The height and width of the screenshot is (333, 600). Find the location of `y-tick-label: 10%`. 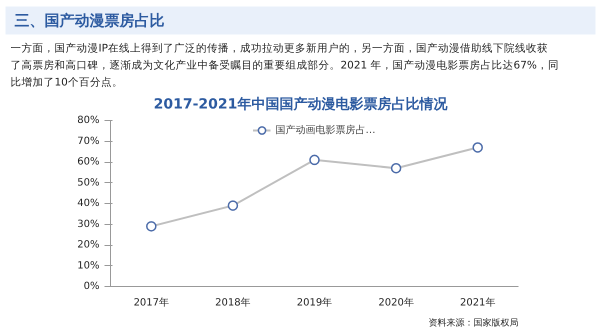

y-tick-label: 10% is located at coordinates (88, 266).